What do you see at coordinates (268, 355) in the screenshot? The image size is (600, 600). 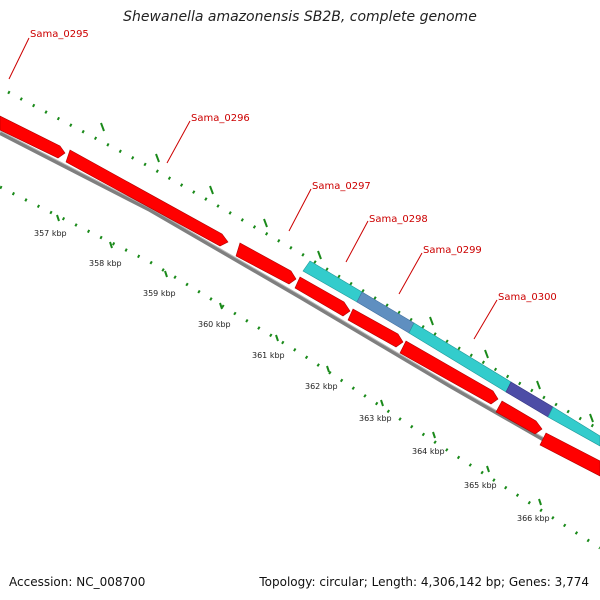 I see `scale-label-361: 361 kbp` at bounding box center [268, 355].